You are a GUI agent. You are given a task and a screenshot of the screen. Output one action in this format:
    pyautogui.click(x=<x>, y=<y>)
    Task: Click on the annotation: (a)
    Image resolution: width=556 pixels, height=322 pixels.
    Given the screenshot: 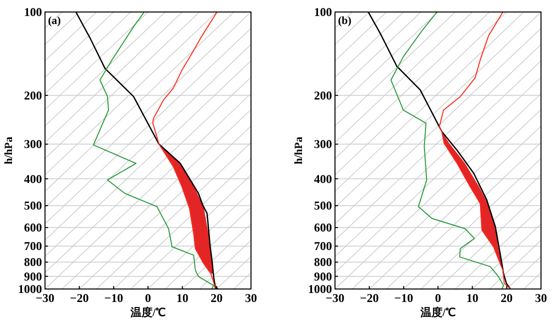 What is the action you would take?
    pyautogui.click(x=55, y=21)
    